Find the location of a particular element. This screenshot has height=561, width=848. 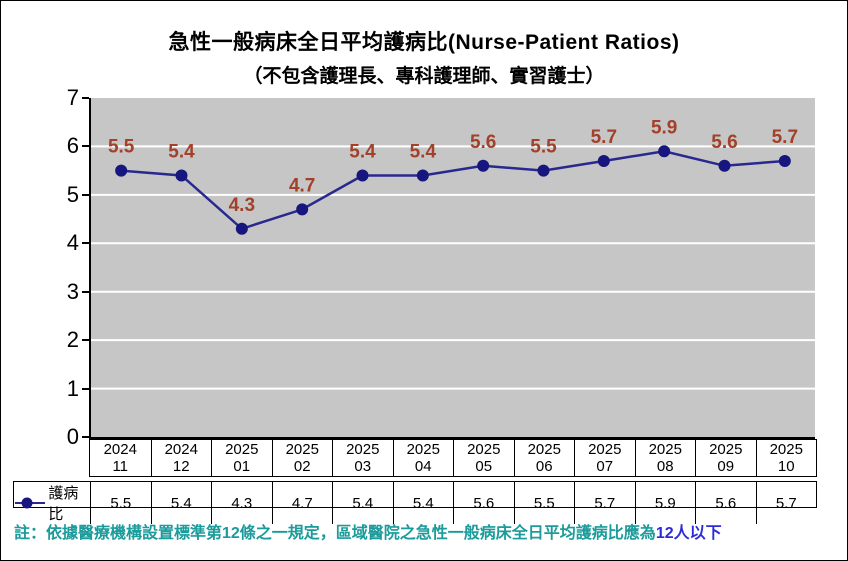

x-axis-label: 2025 04 is located at coordinates (423, 458).